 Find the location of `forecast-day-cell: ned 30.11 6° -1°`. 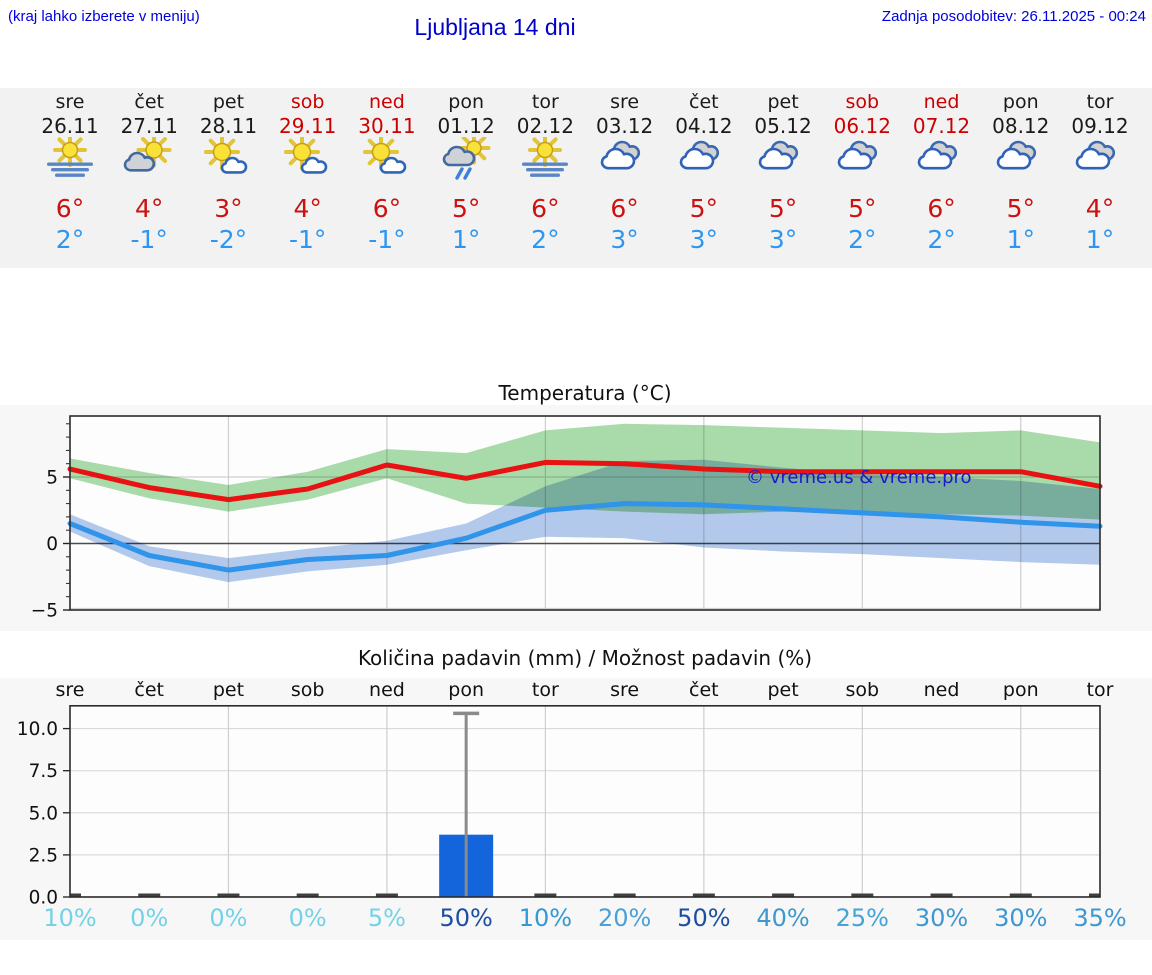

forecast-day-cell: ned 30.11 6° -1° is located at coordinates (387, 171).